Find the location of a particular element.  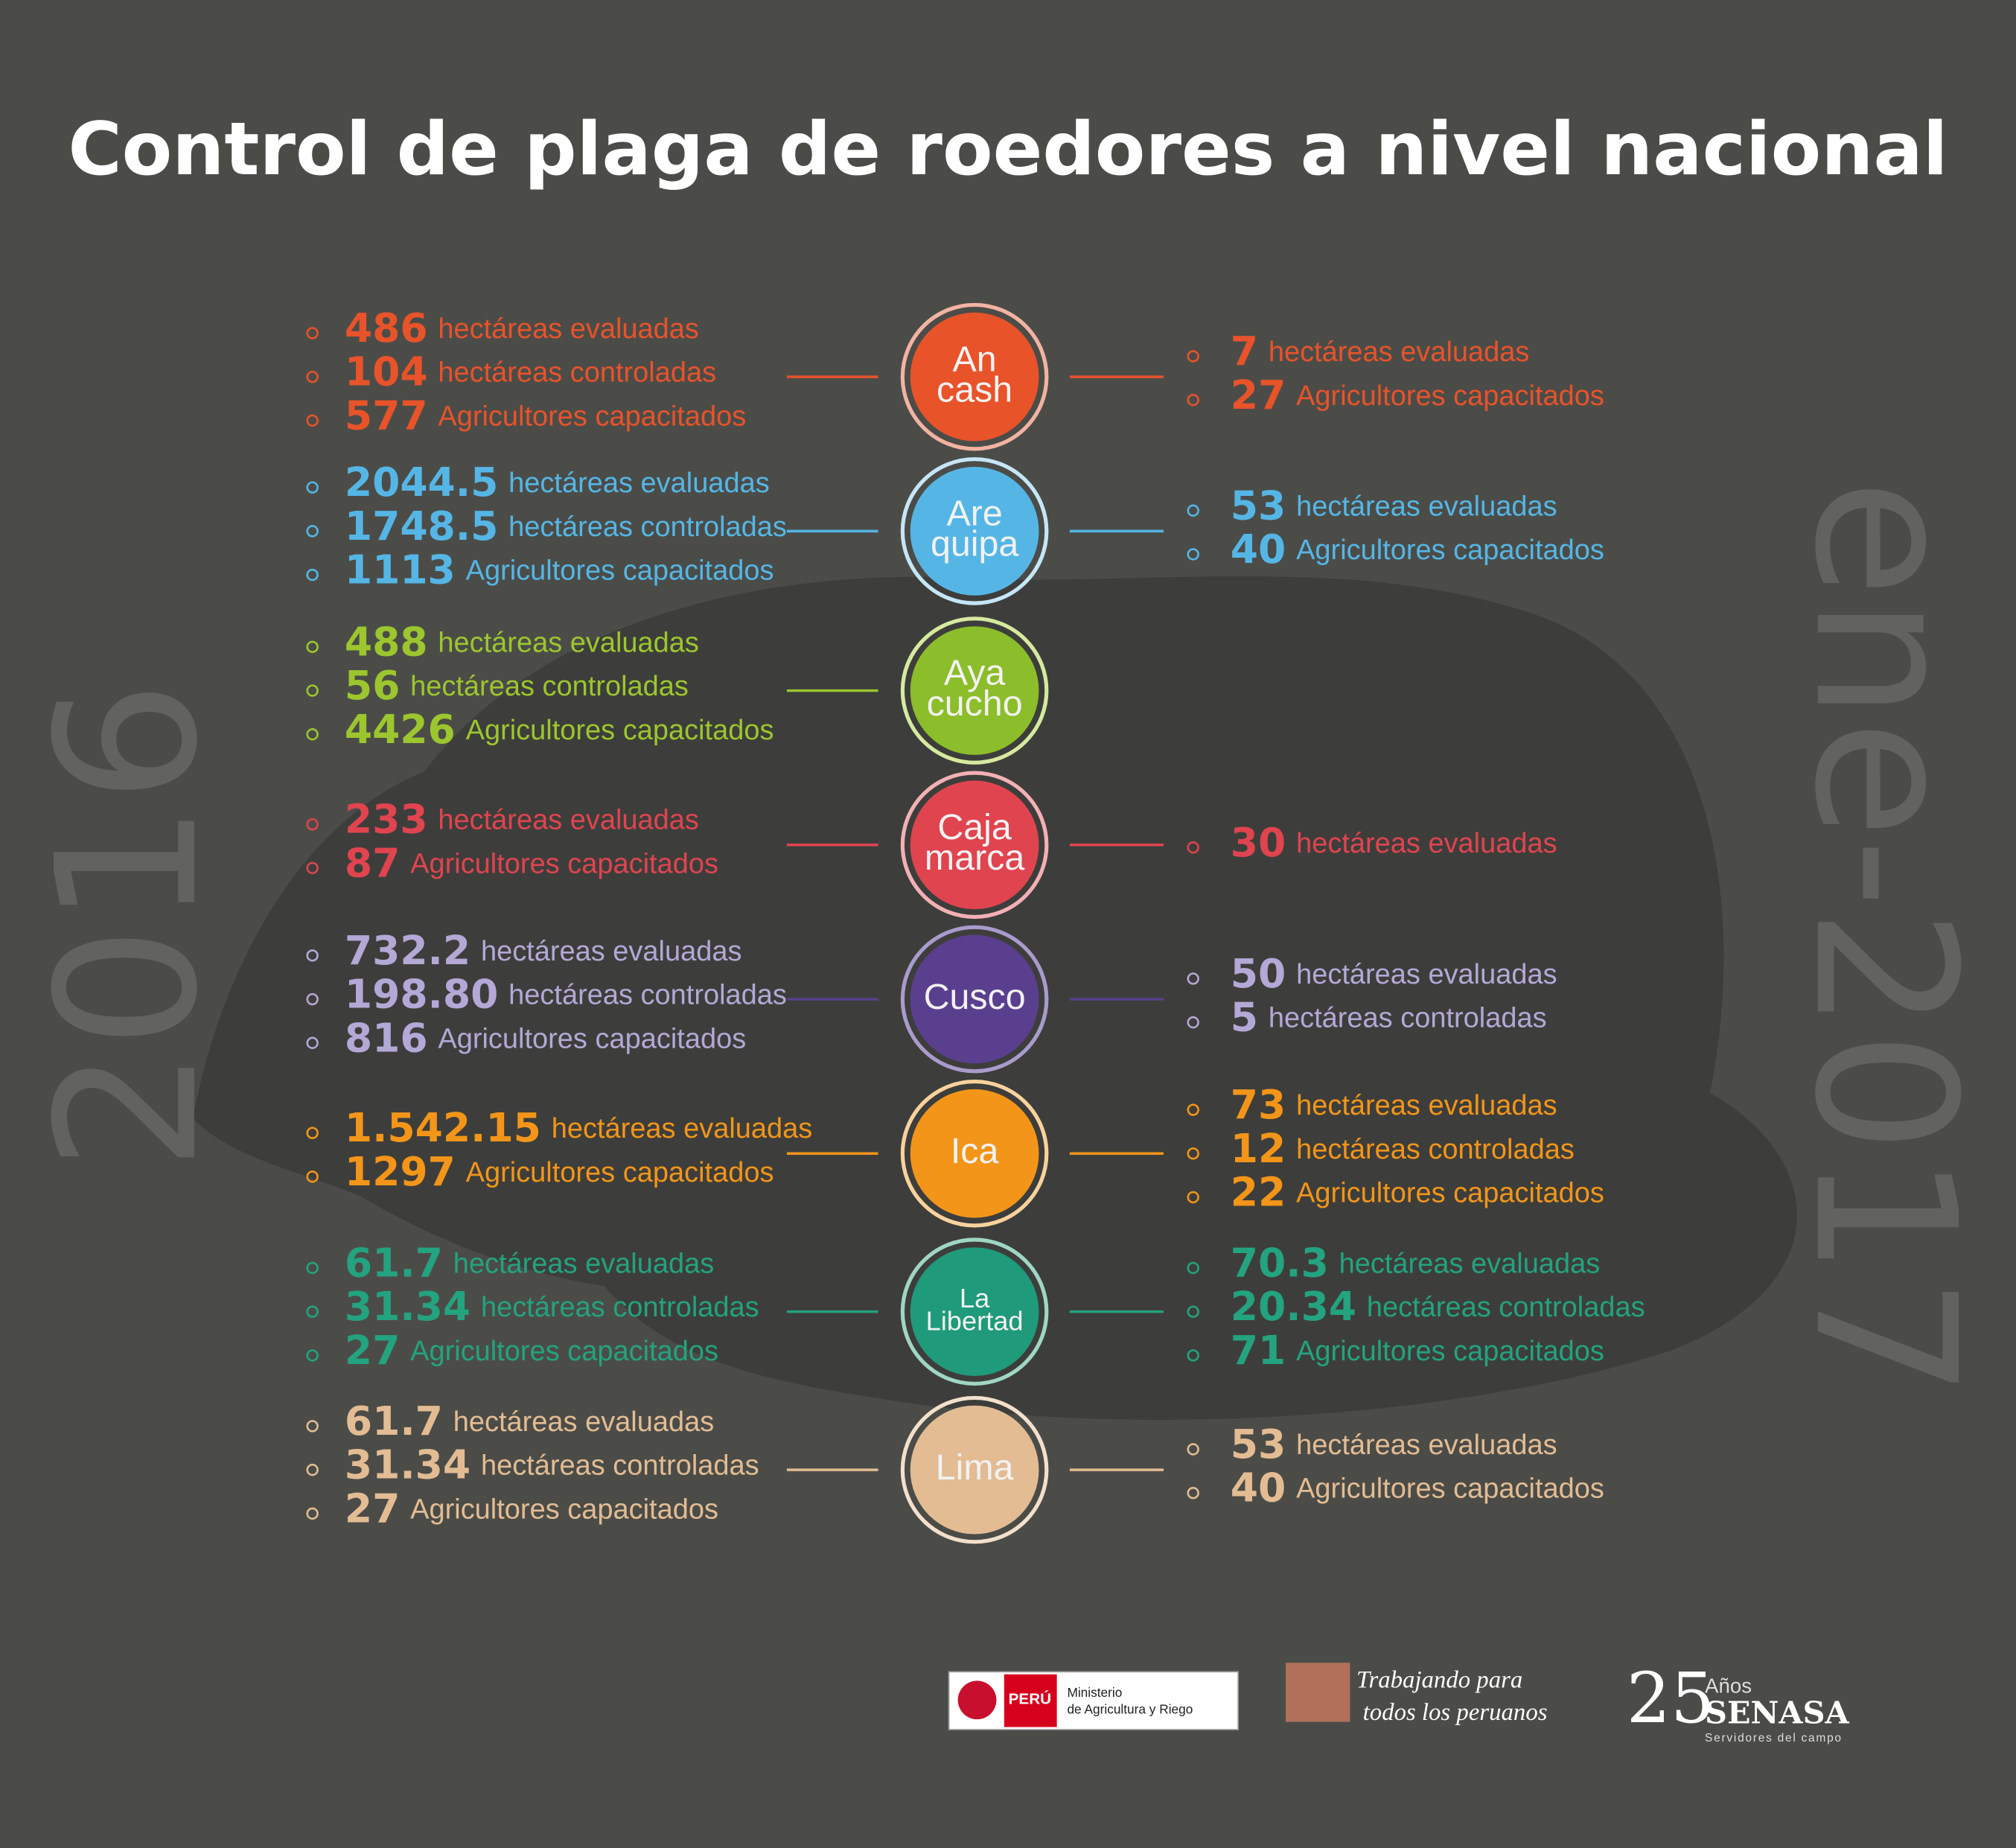

stat-line: 577 Agricultores capacitados is located at coordinates (545, 415).